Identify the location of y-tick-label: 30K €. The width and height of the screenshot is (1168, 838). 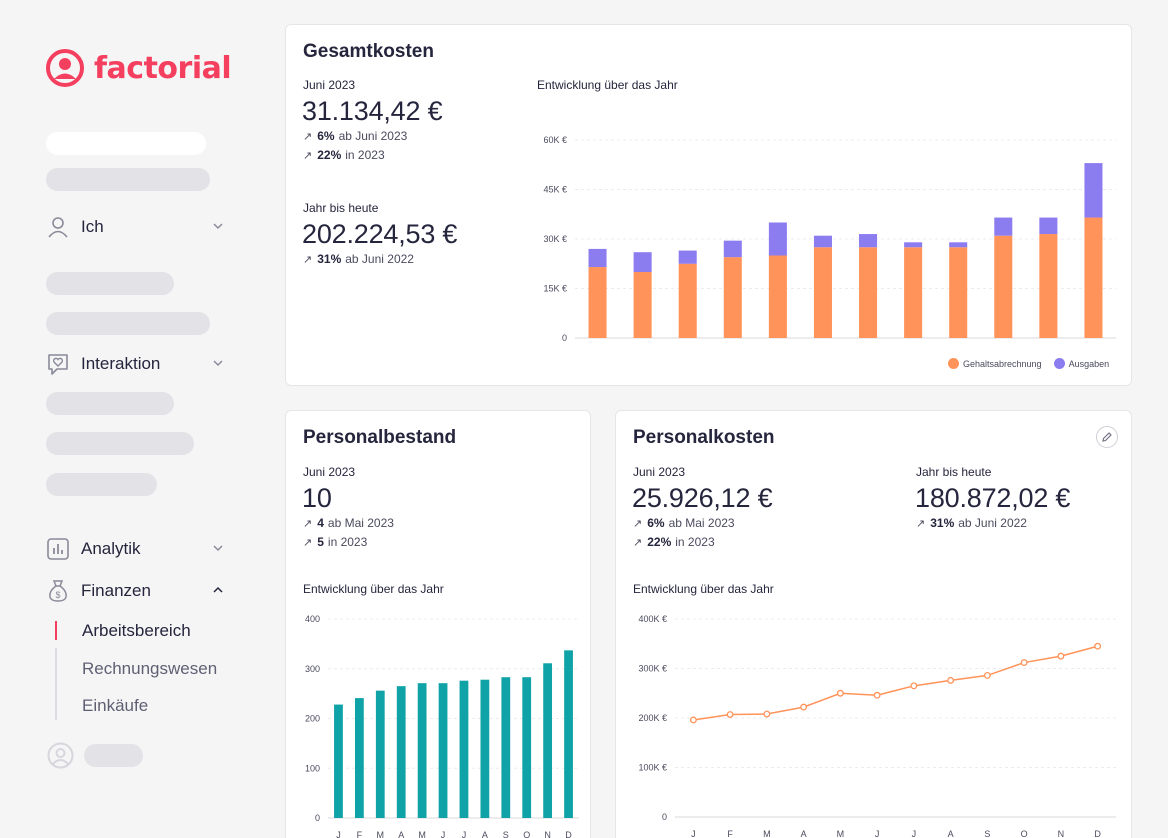
(555, 239).